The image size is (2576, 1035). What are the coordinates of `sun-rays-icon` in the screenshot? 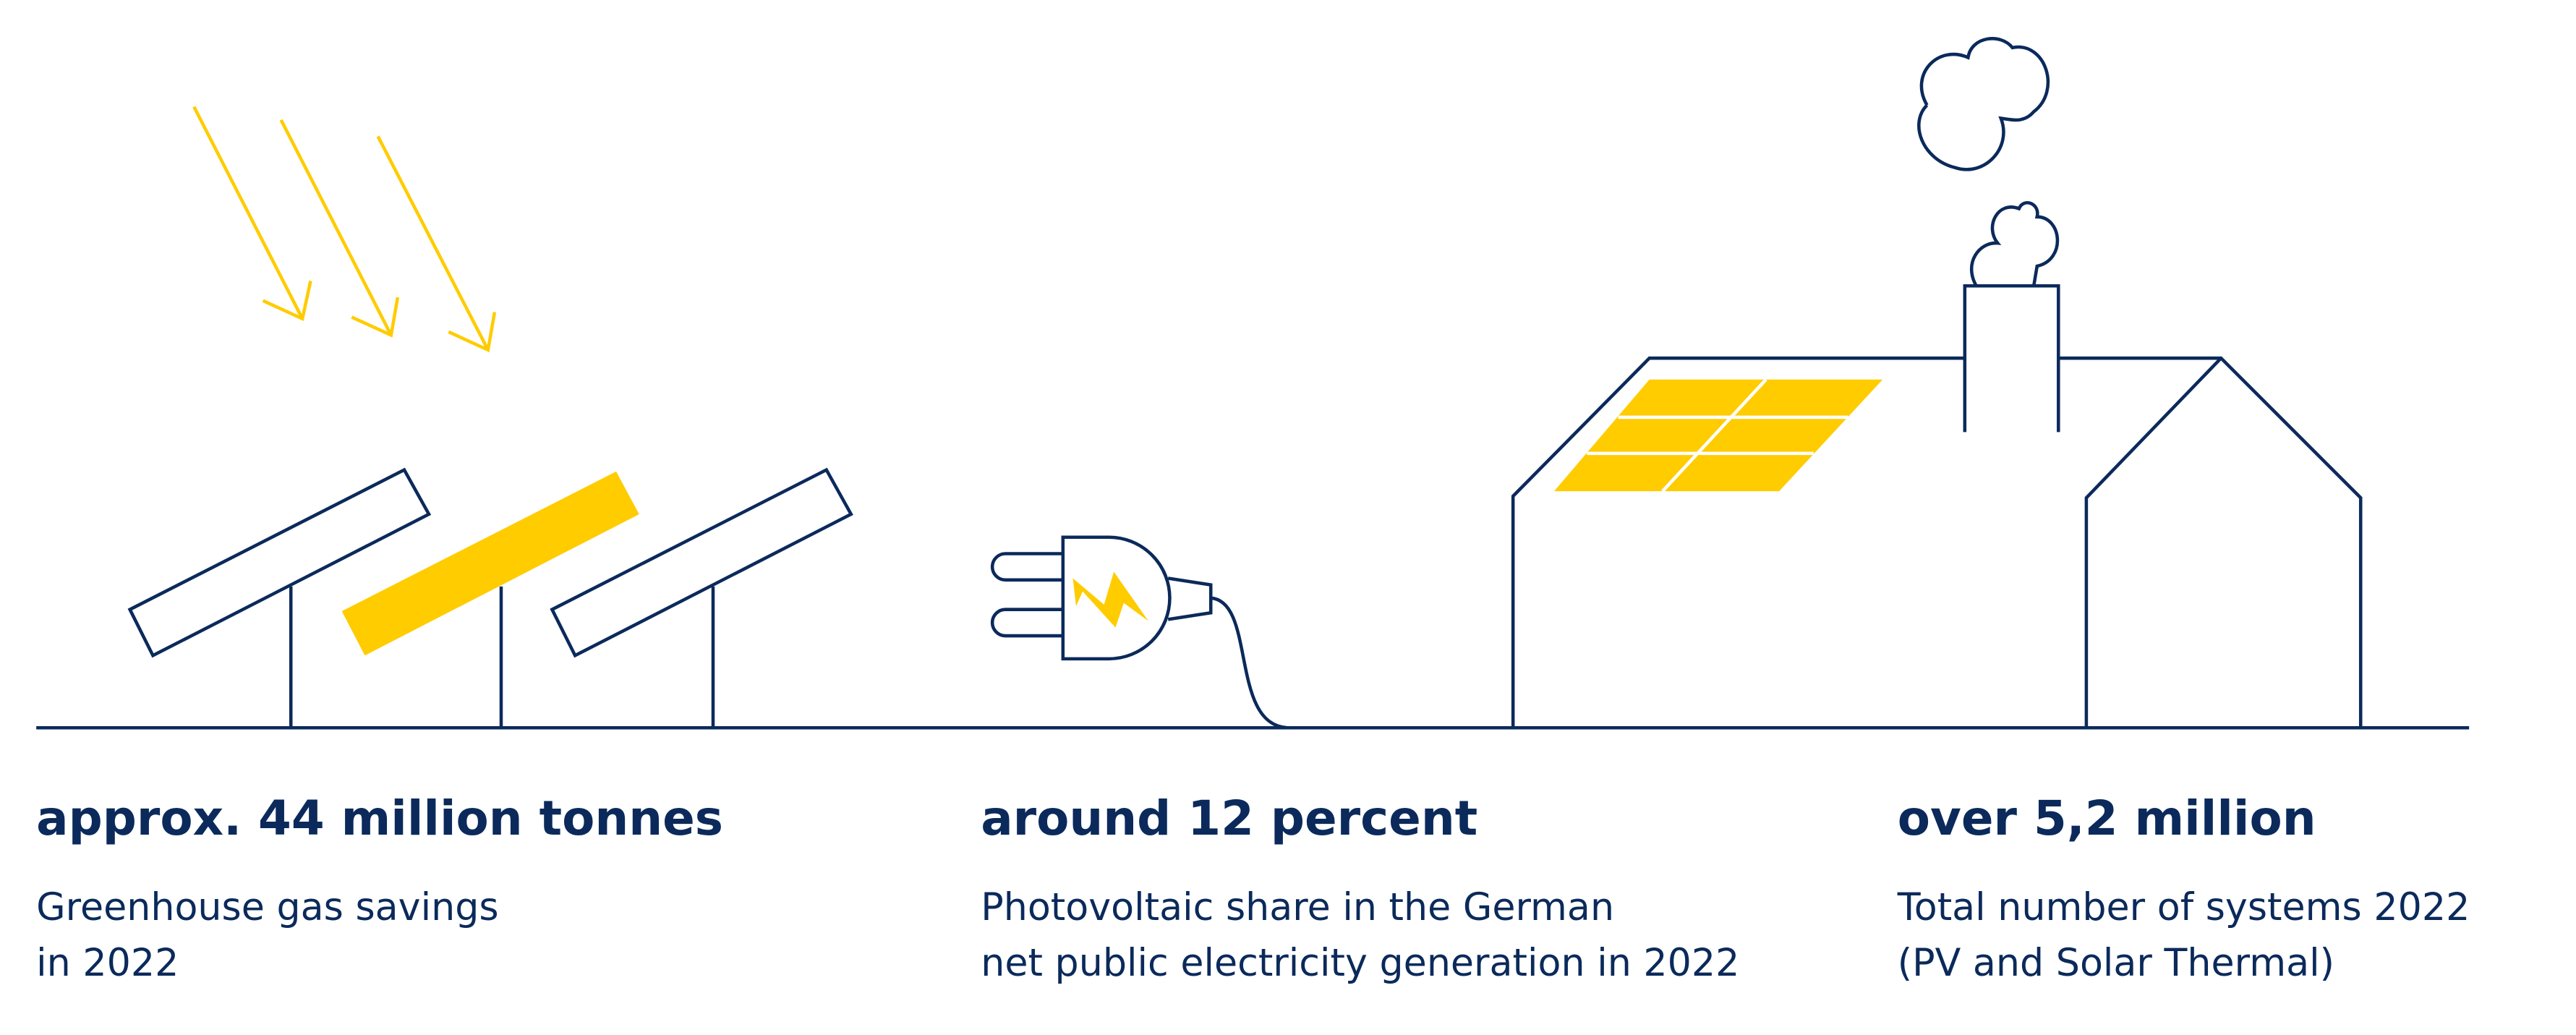 It's located at (344, 229).